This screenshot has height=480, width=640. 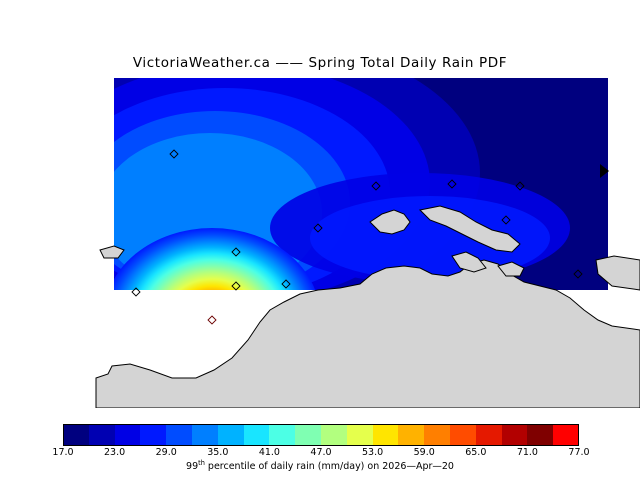 What do you see at coordinates (192, 467) in the screenshot?
I see `caption-prefix: 99` at bounding box center [192, 467].